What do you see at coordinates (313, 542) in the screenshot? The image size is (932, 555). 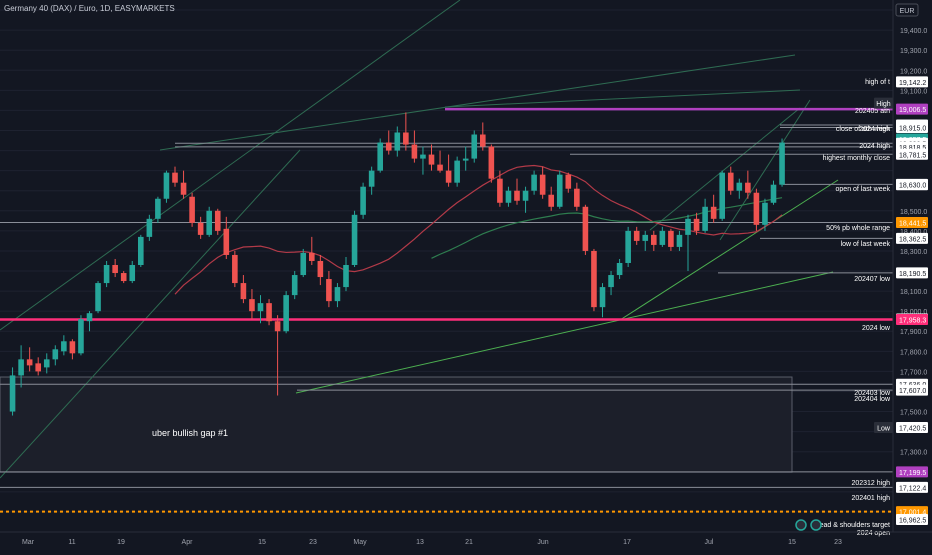 I see `time-tick: 23` at bounding box center [313, 542].